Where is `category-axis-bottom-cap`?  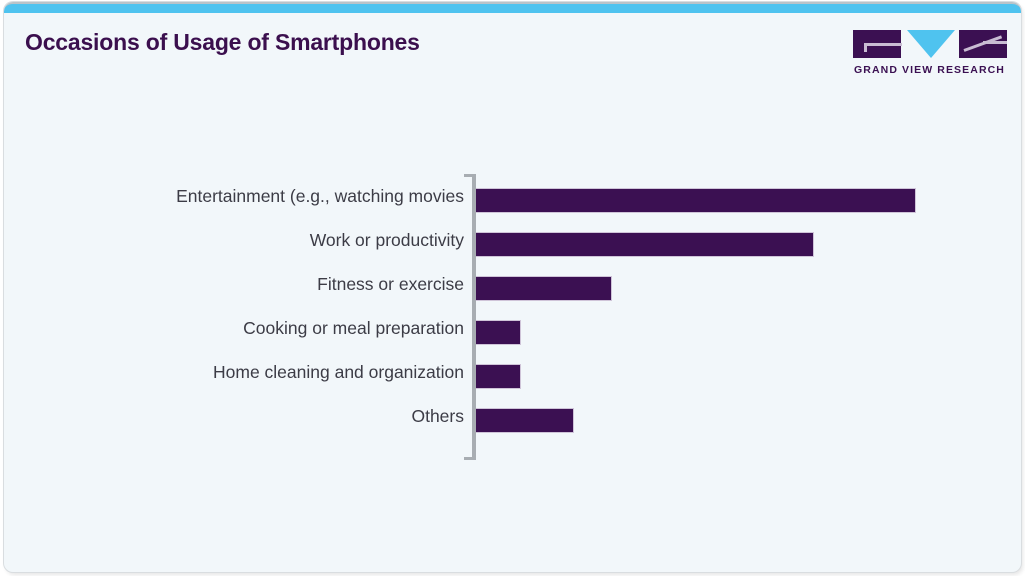
category-axis-bottom-cap is located at coordinates (470, 458).